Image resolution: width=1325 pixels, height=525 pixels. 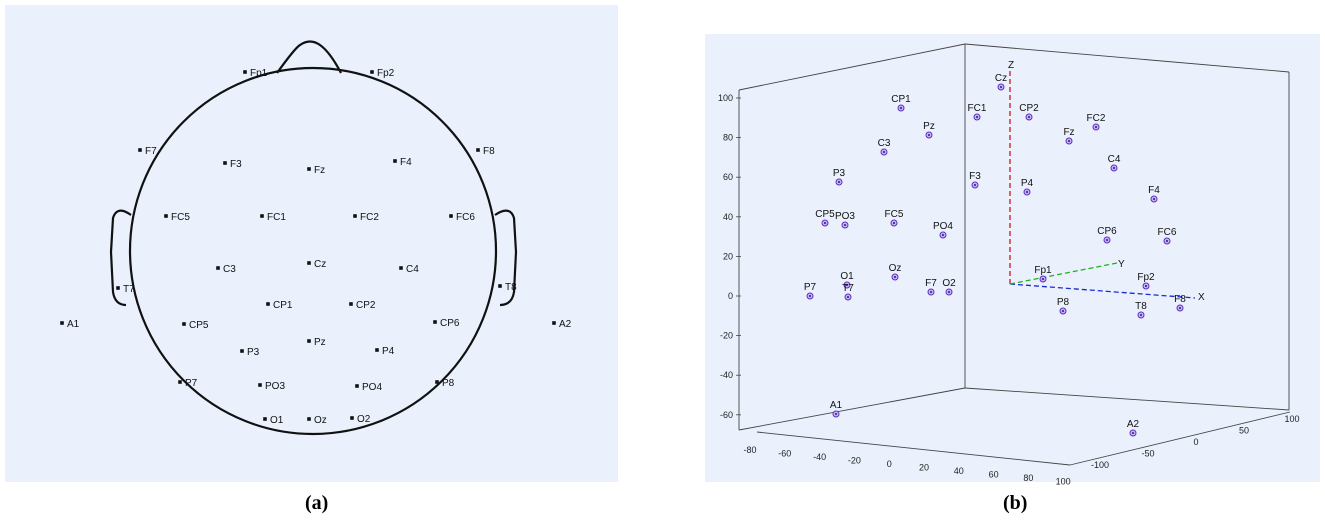 What do you see at coordinates (129, 289) in the screenshot?
I see `topomap-electrode-label: T7` at bounding box center [129, 289].